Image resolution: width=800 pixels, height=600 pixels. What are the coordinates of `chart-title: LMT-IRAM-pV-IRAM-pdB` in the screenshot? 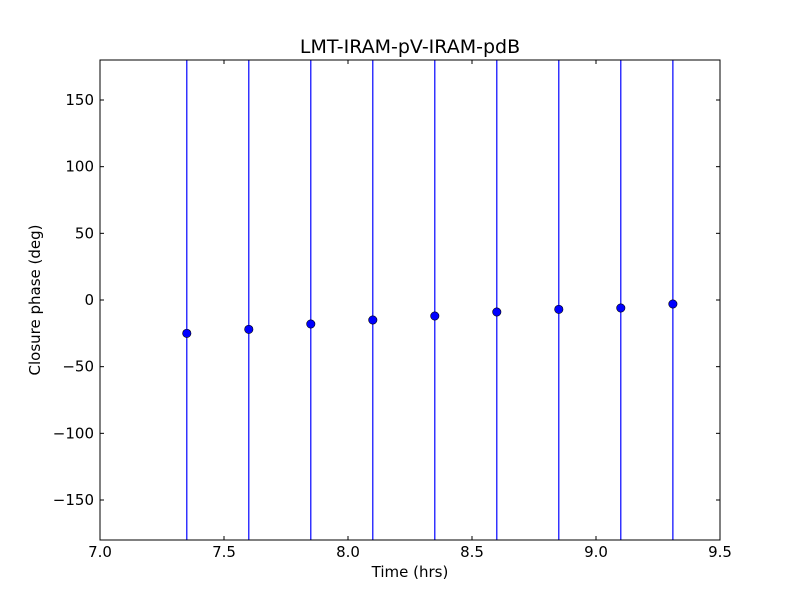 It's located at (410, 47).